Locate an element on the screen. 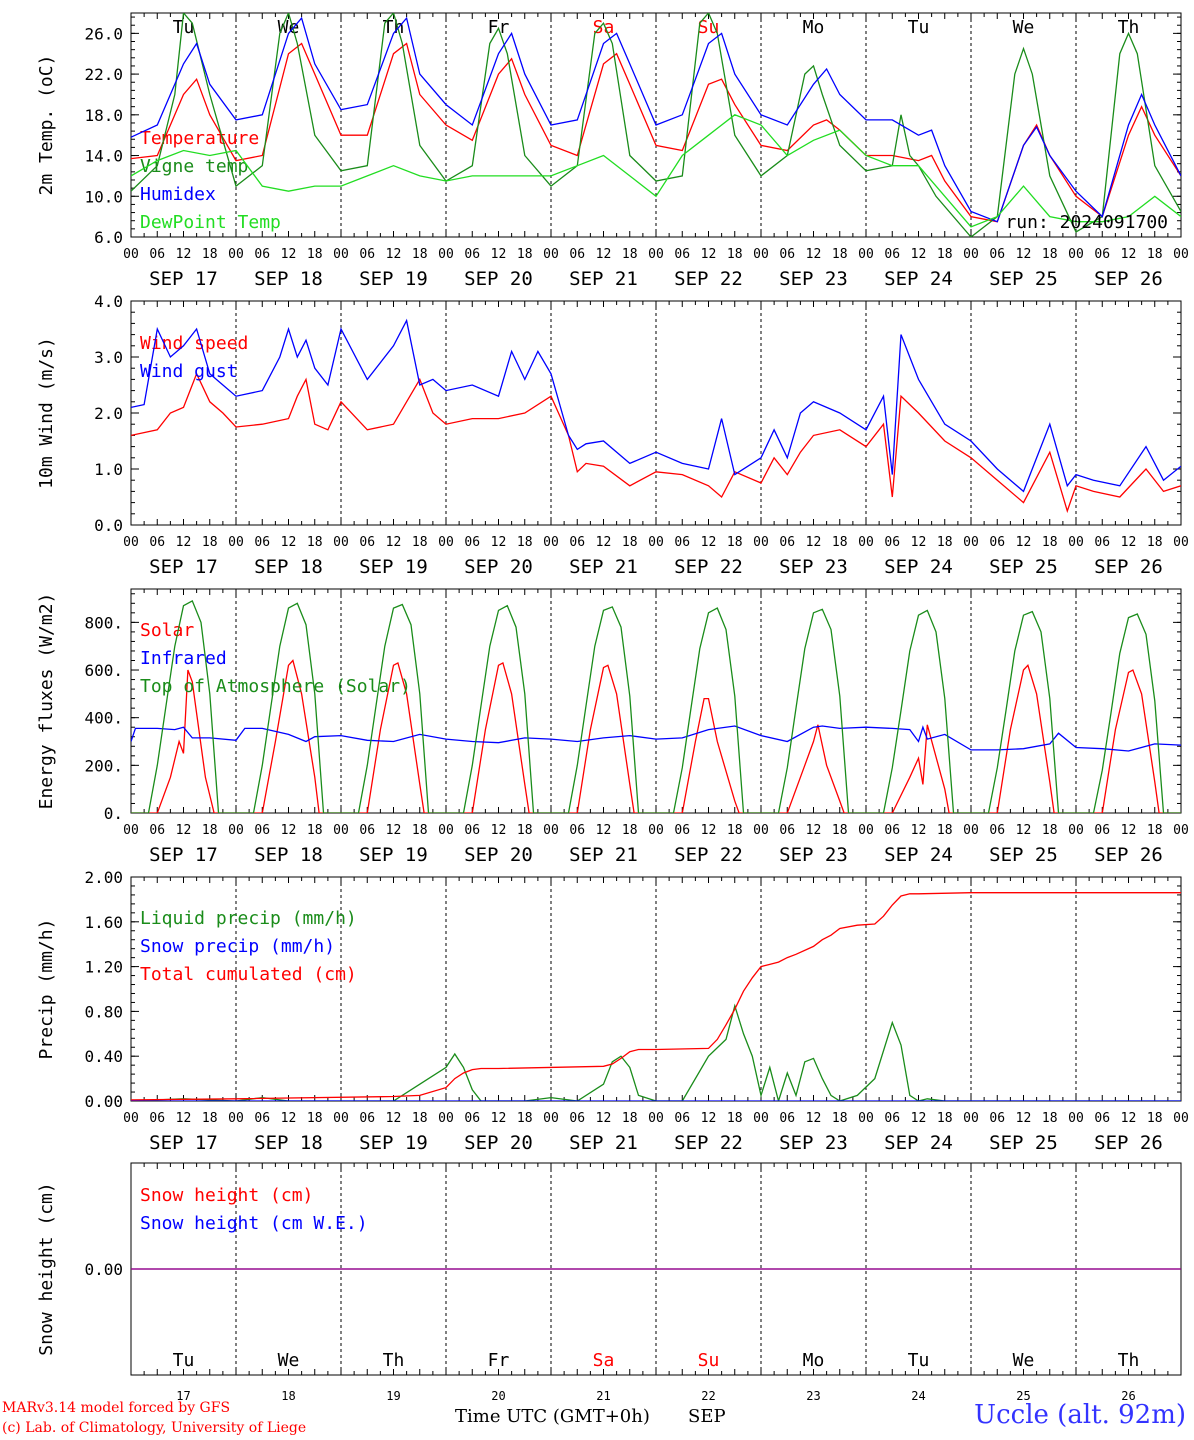 This screenshot has width=1194, height=1440. weekday-label: Mo is located at coordinates (814, 27).